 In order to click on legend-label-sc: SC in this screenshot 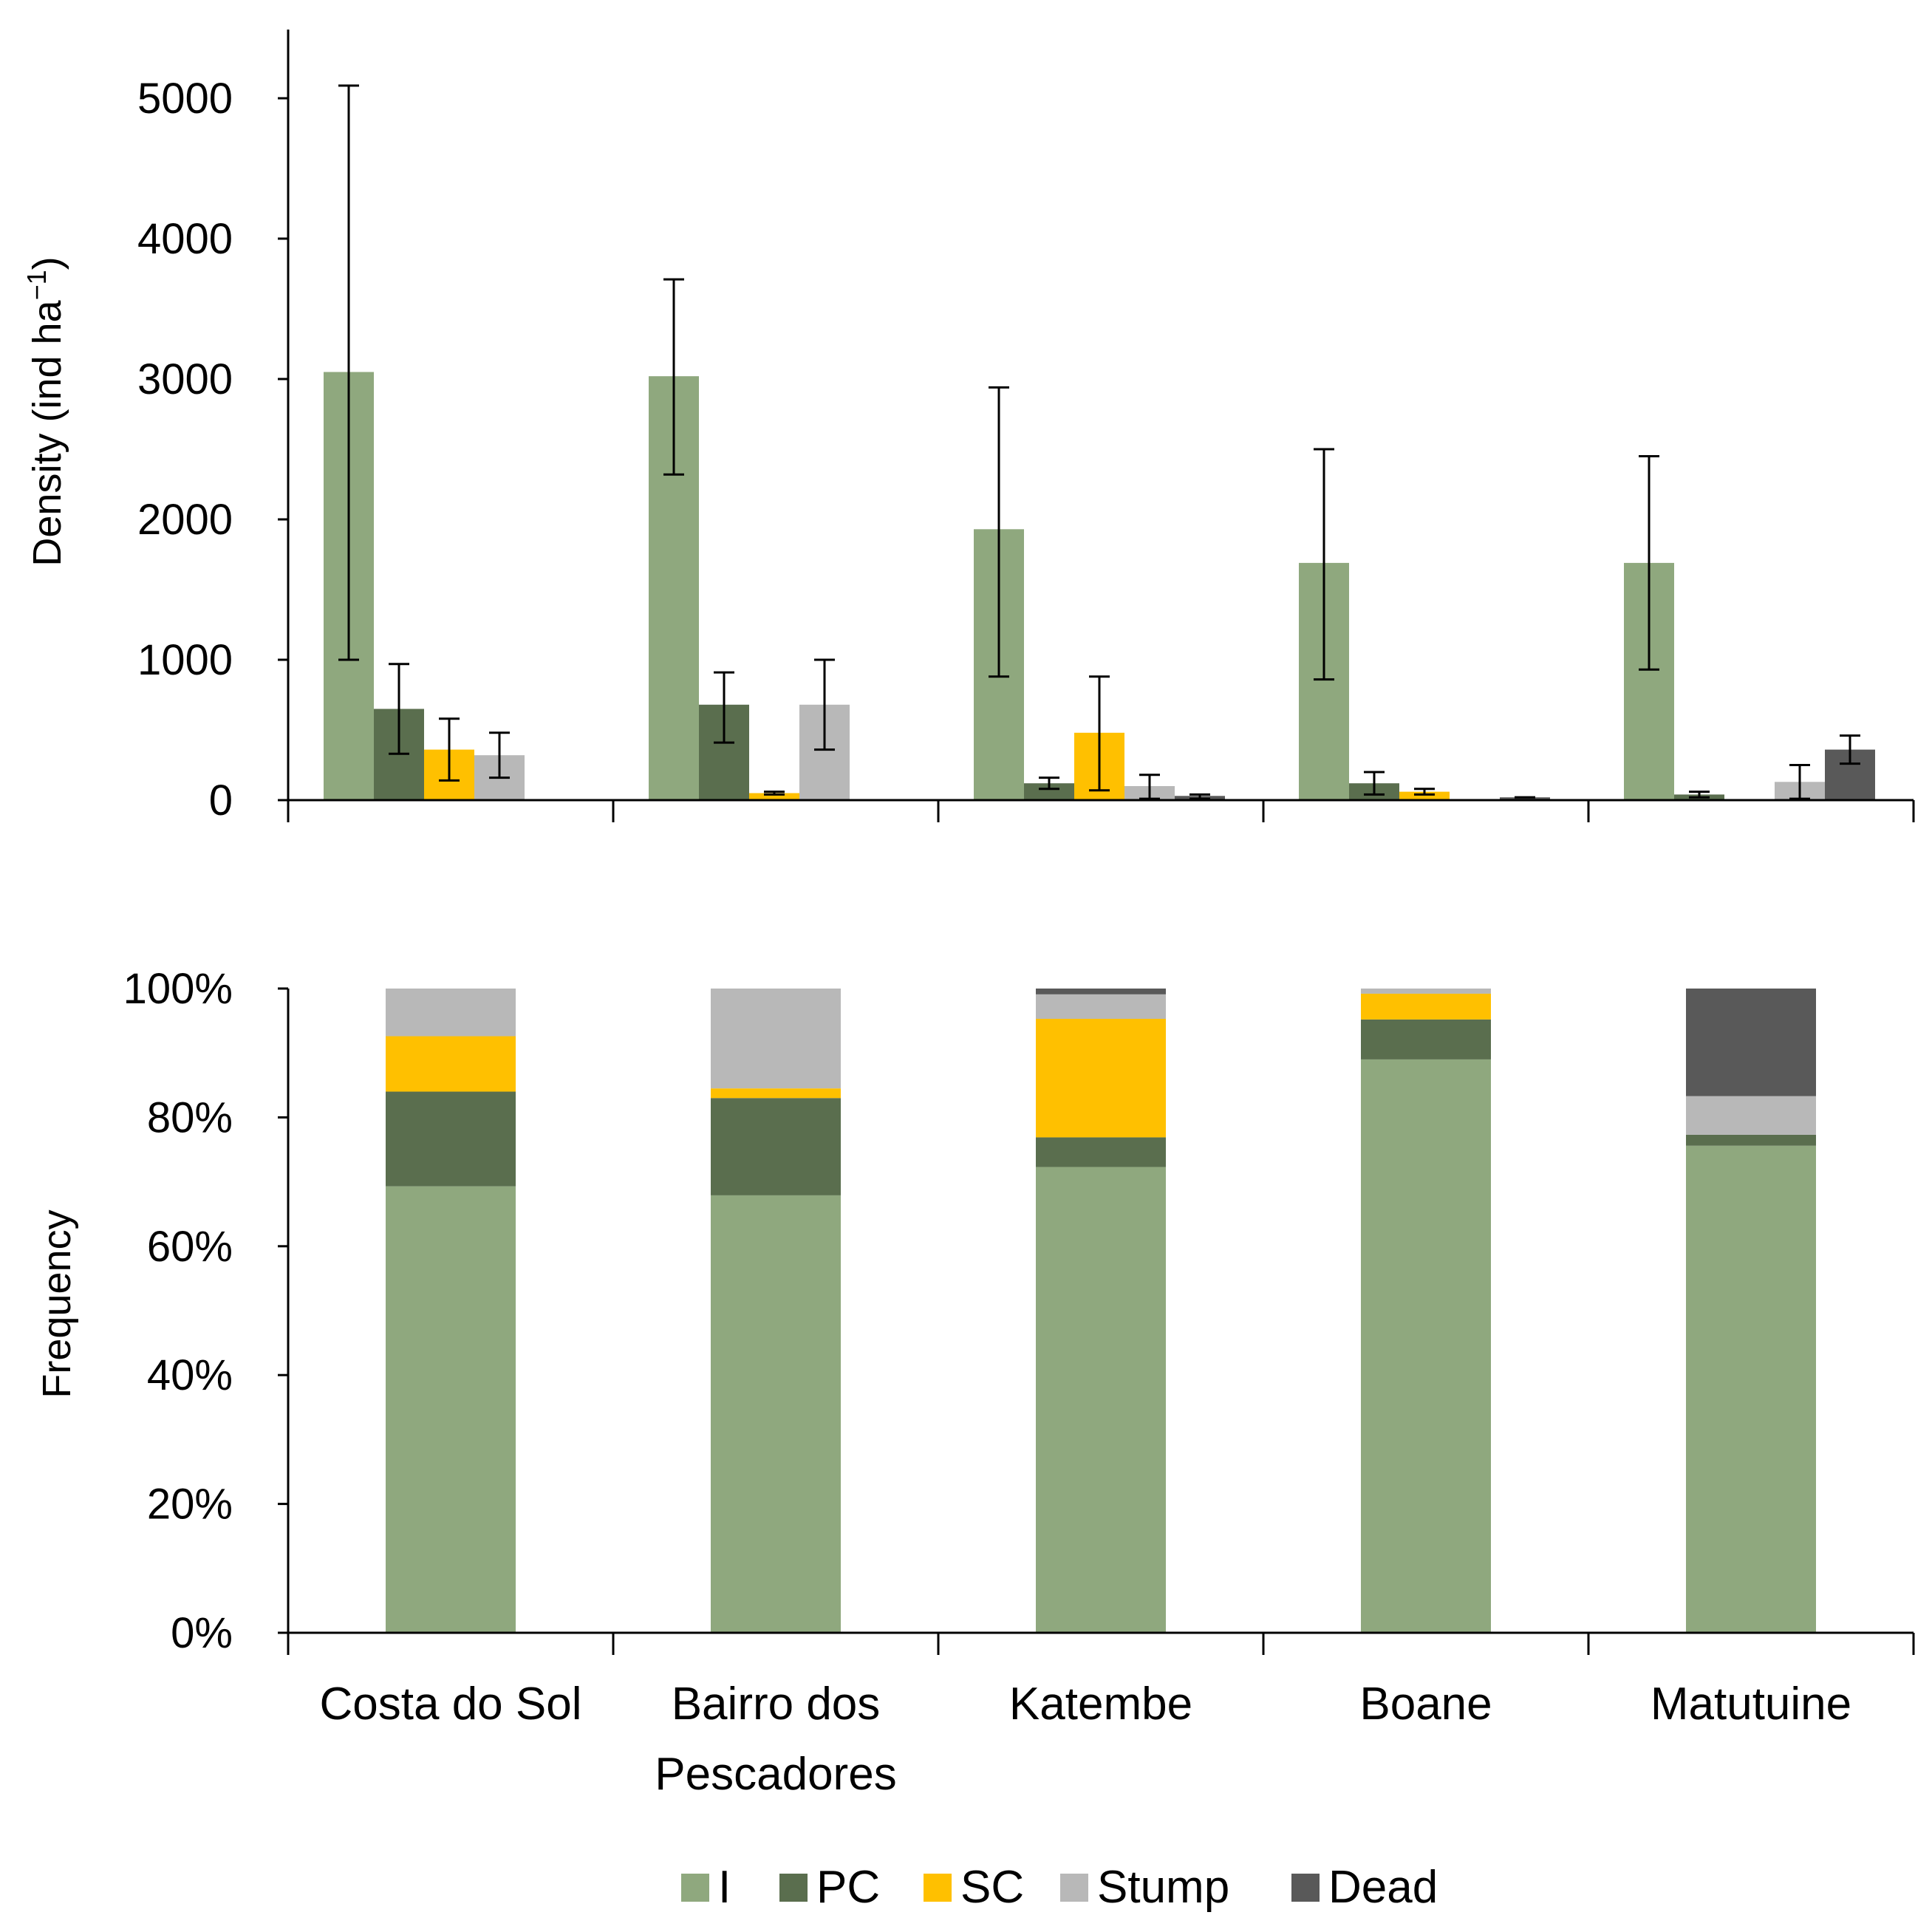, I will do `click(992, 1888)`.